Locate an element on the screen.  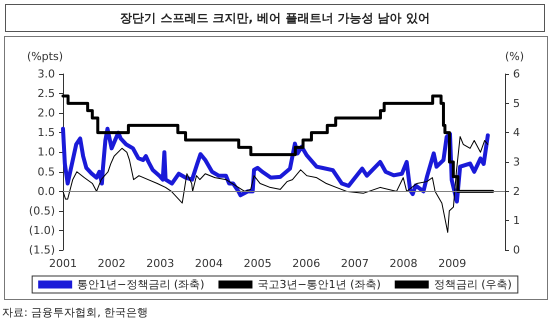
y2-axis-title: (%) is located at coordinates (514, 56).